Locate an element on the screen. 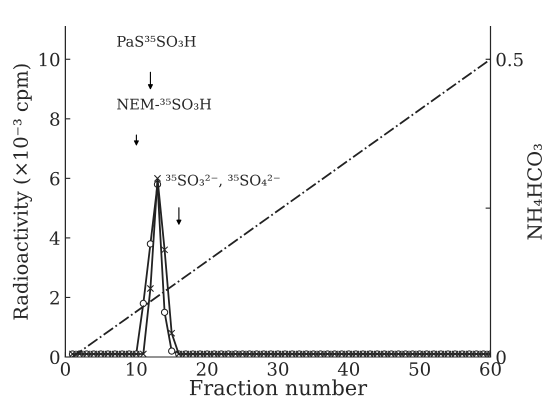  y-tick-label: 0 is located at coordinates (55, 357).